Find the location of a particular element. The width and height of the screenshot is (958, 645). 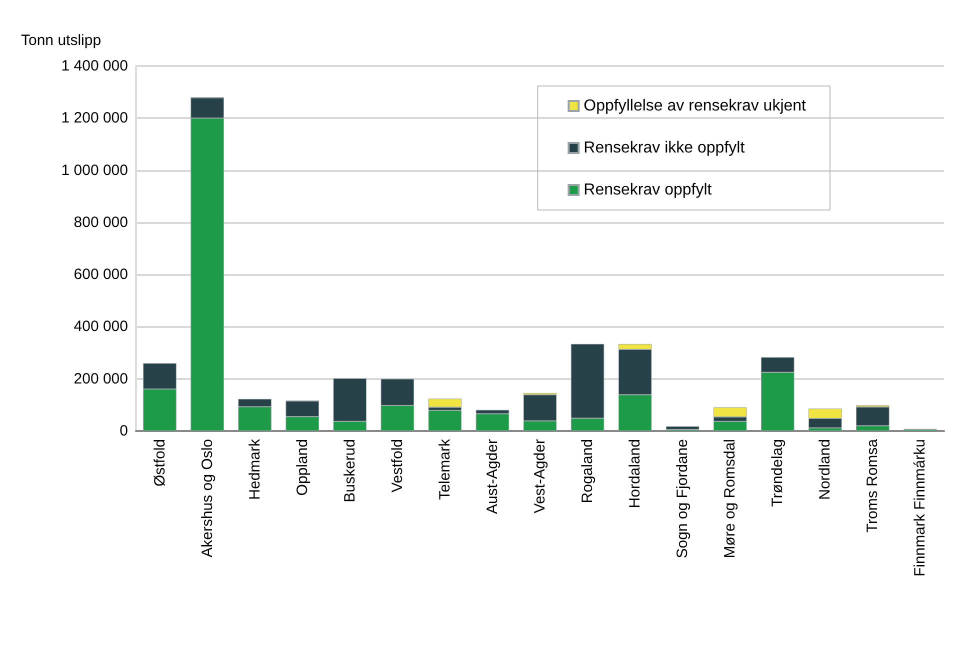

x-tick-label: Hordaland is located at coordinates (635, 473).